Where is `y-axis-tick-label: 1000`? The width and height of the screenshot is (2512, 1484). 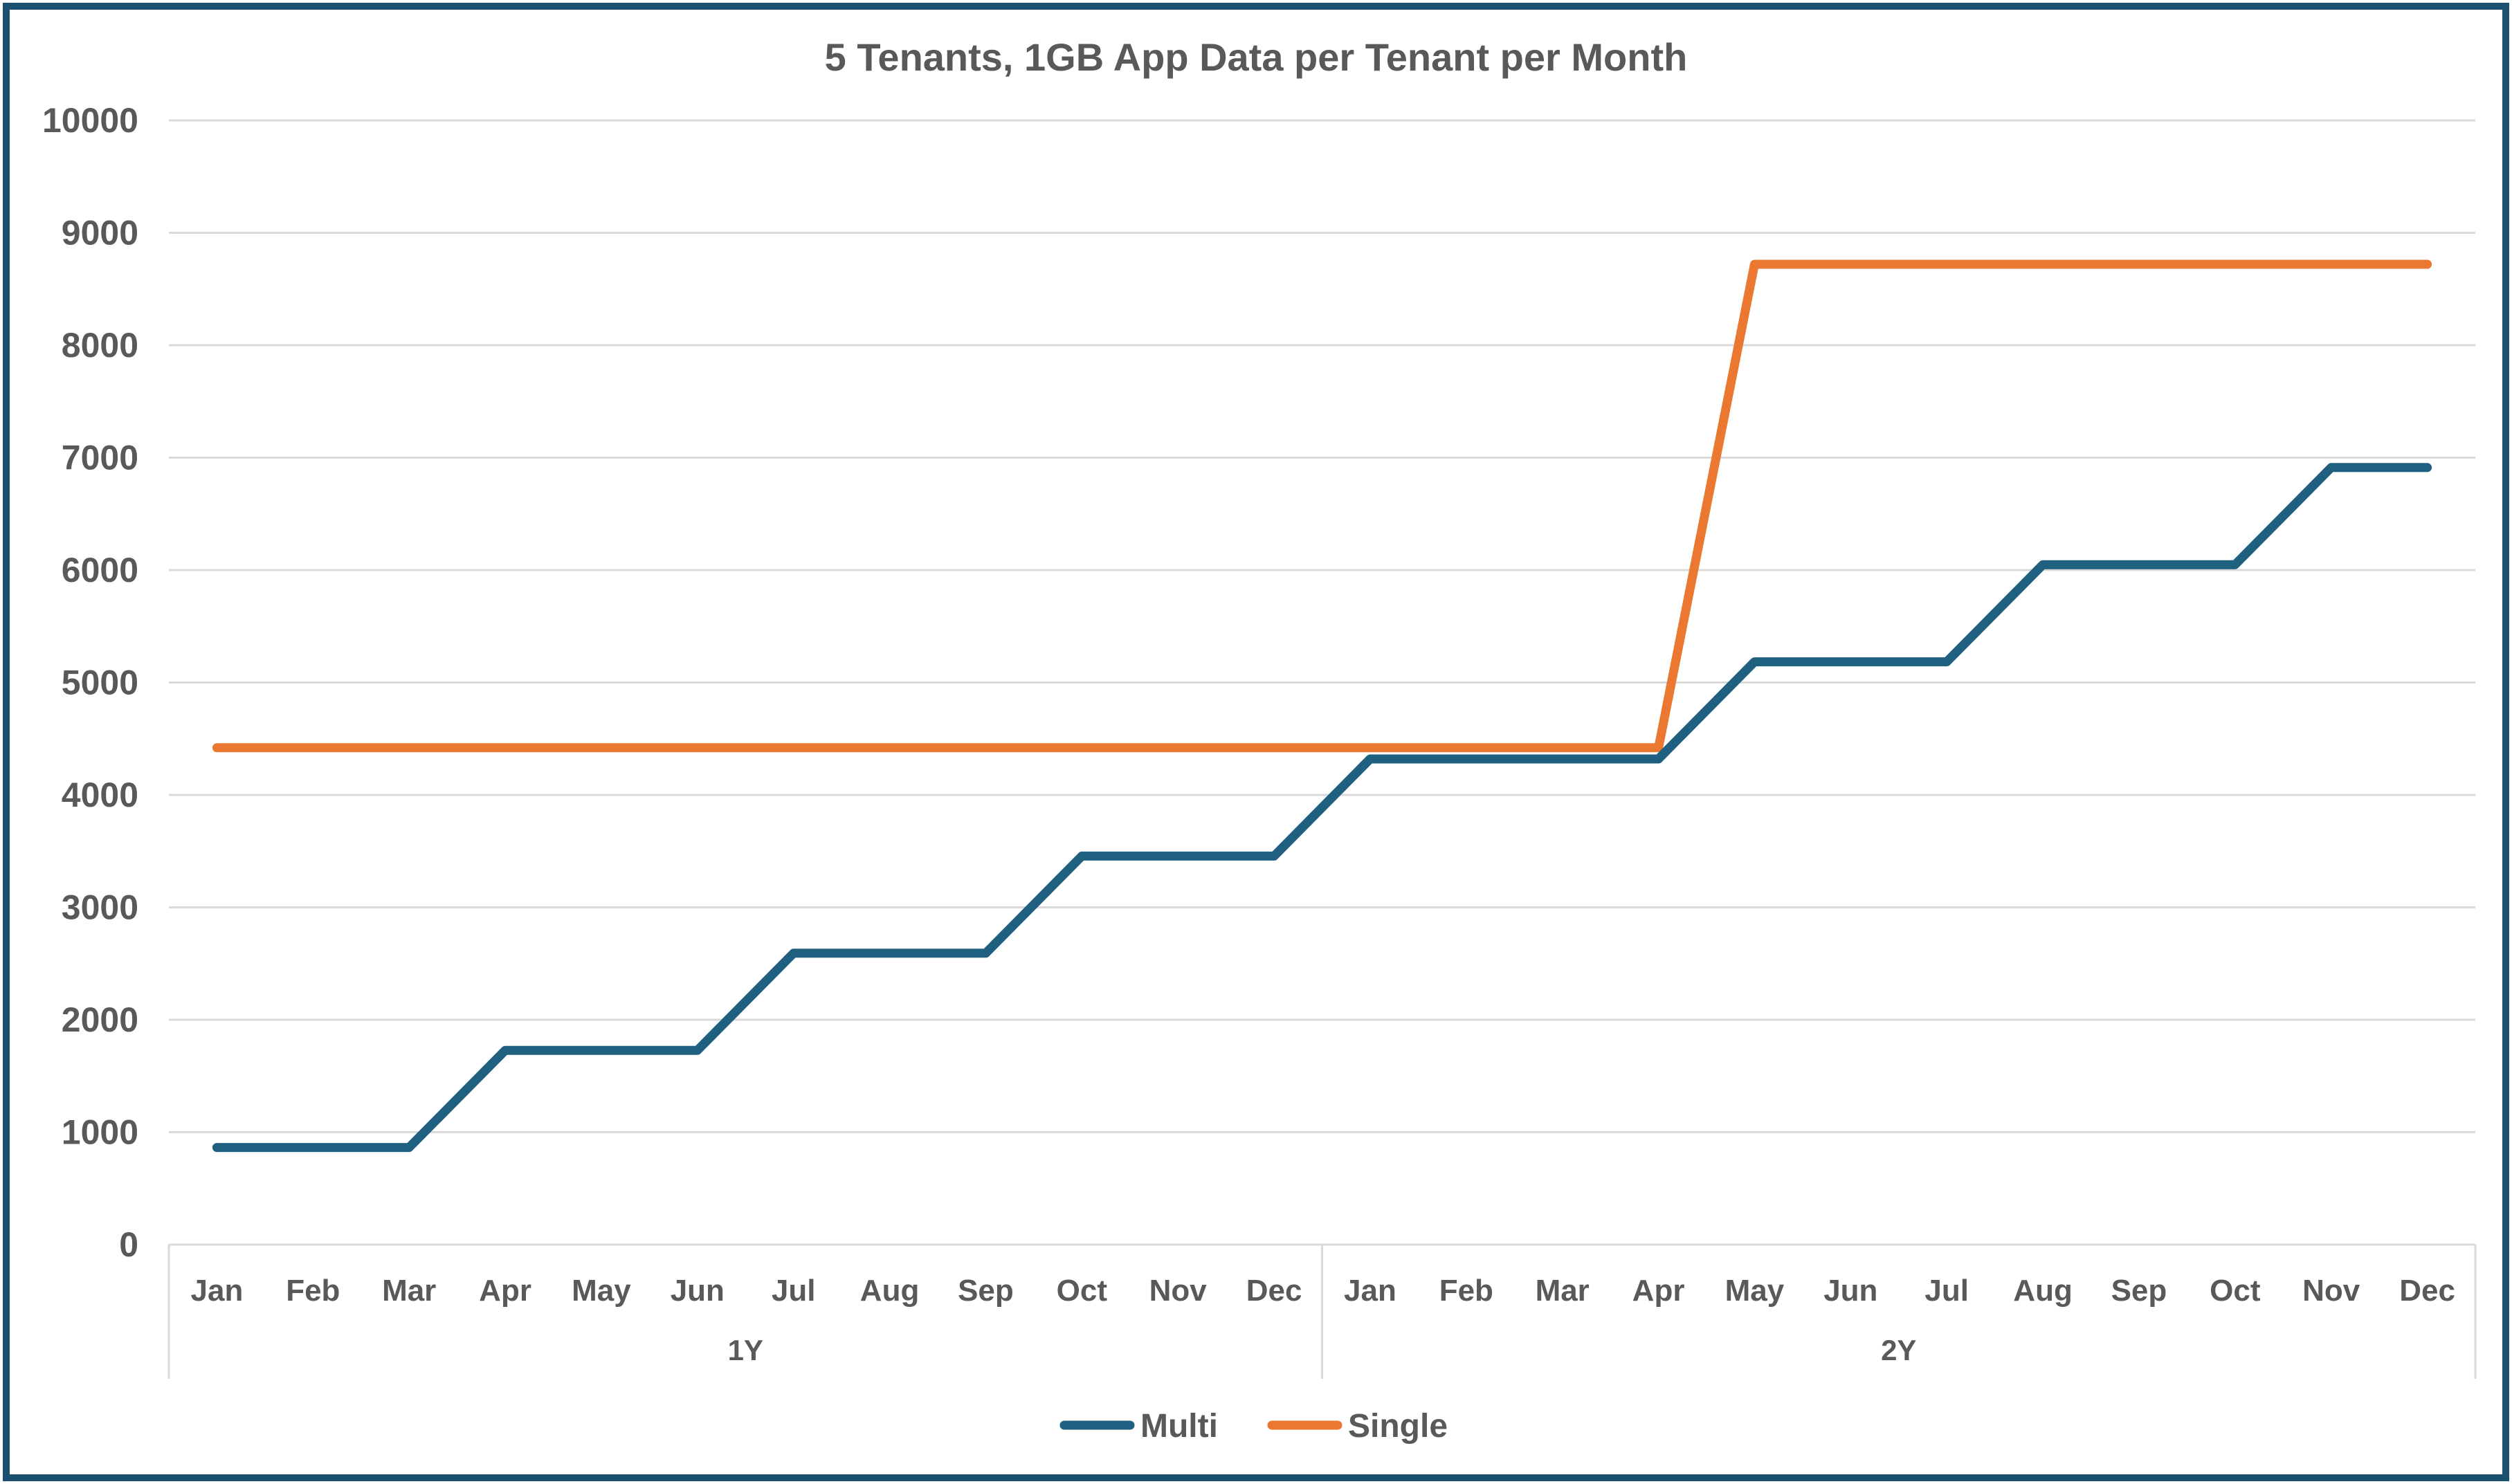 y-axis-tick-label: 1000 is located at coordinates (100, 1132).